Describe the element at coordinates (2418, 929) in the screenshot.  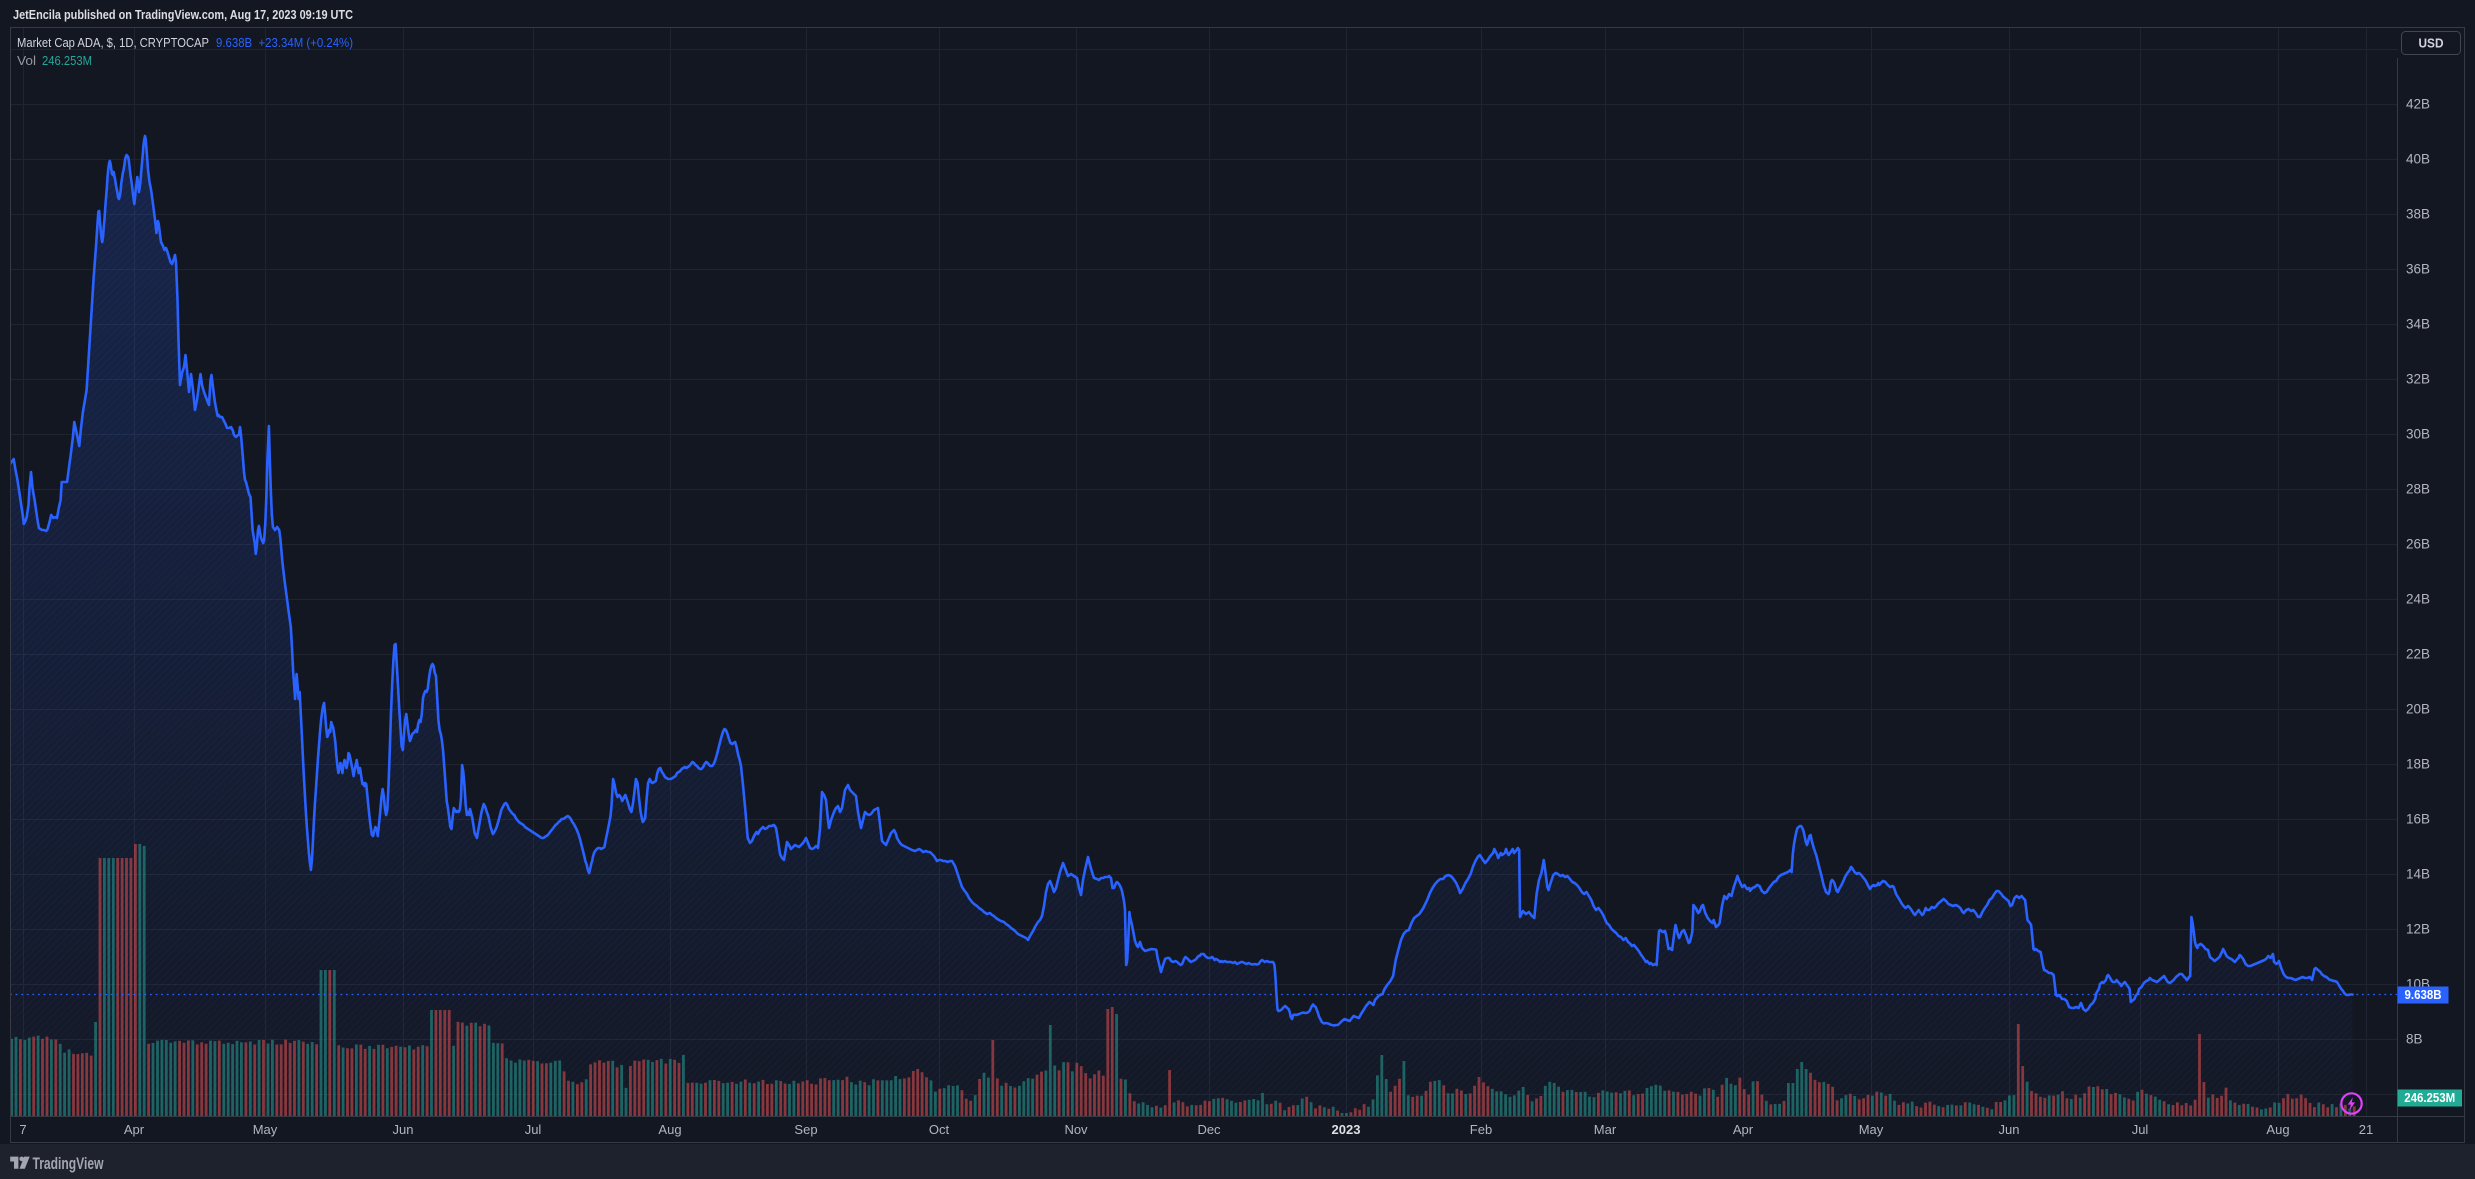
I see `svg-text: 12B` at that location.